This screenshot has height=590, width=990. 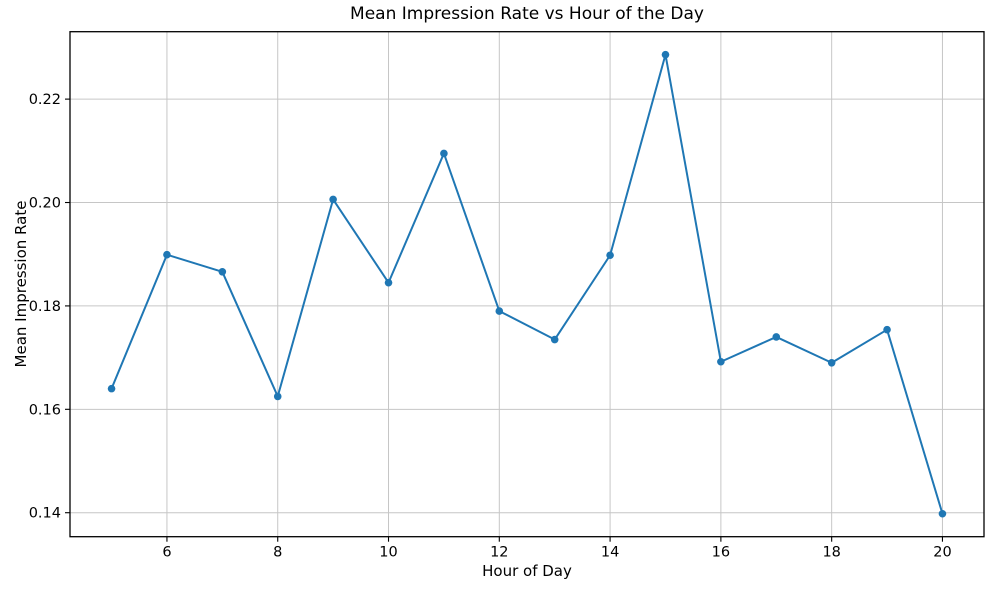 What do you see at coordinates (388, 553) in the screenshot?
I see `x-tick-label: 10` at bounding box center [388, 553].